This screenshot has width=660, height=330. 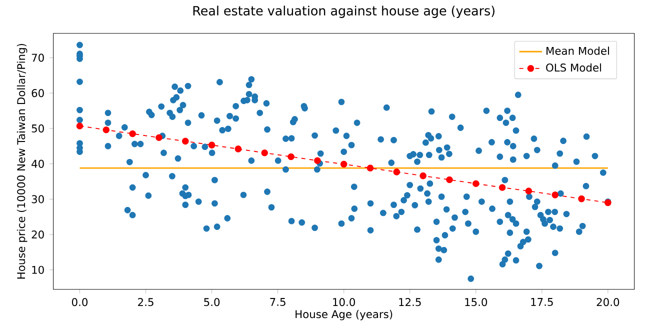 I want to click on x-tick-label: 5.0, so click(x=212, y=302).